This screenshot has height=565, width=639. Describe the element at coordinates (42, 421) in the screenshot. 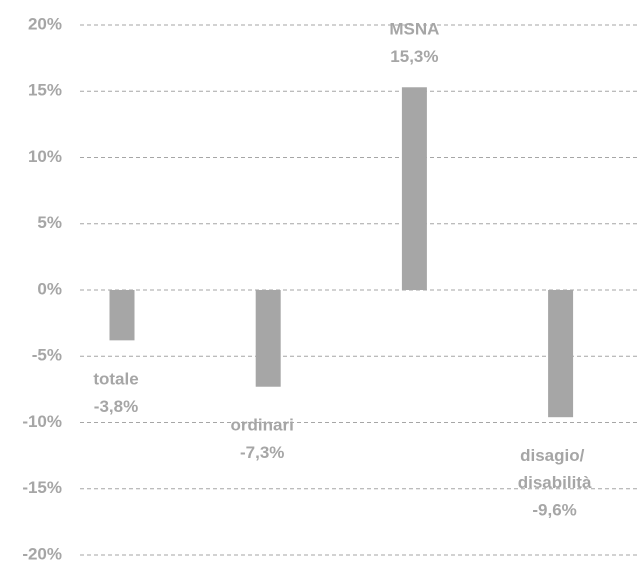

I see `y-tick-label: -10%` at that location.